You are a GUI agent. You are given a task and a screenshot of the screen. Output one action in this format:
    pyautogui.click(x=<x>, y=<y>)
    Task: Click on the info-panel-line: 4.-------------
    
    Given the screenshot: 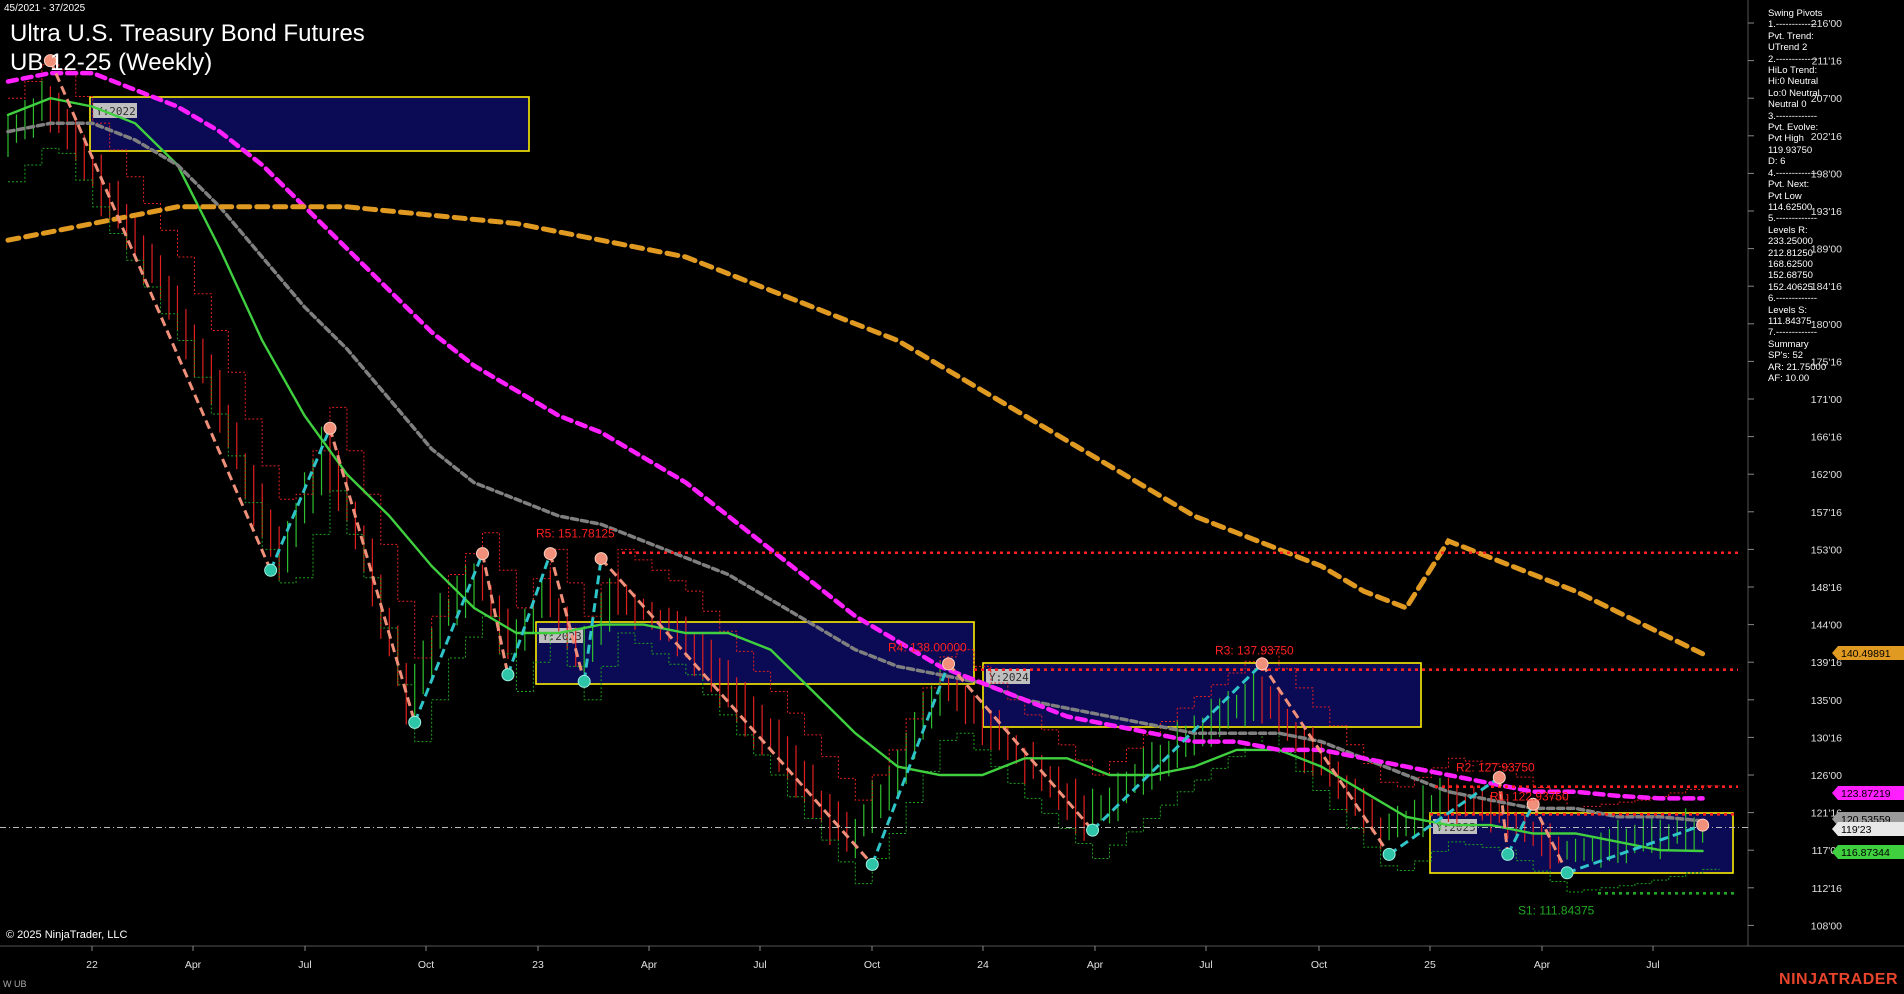 What is the action you would take?
    pyautogui.click(x=1793, y=173)
    